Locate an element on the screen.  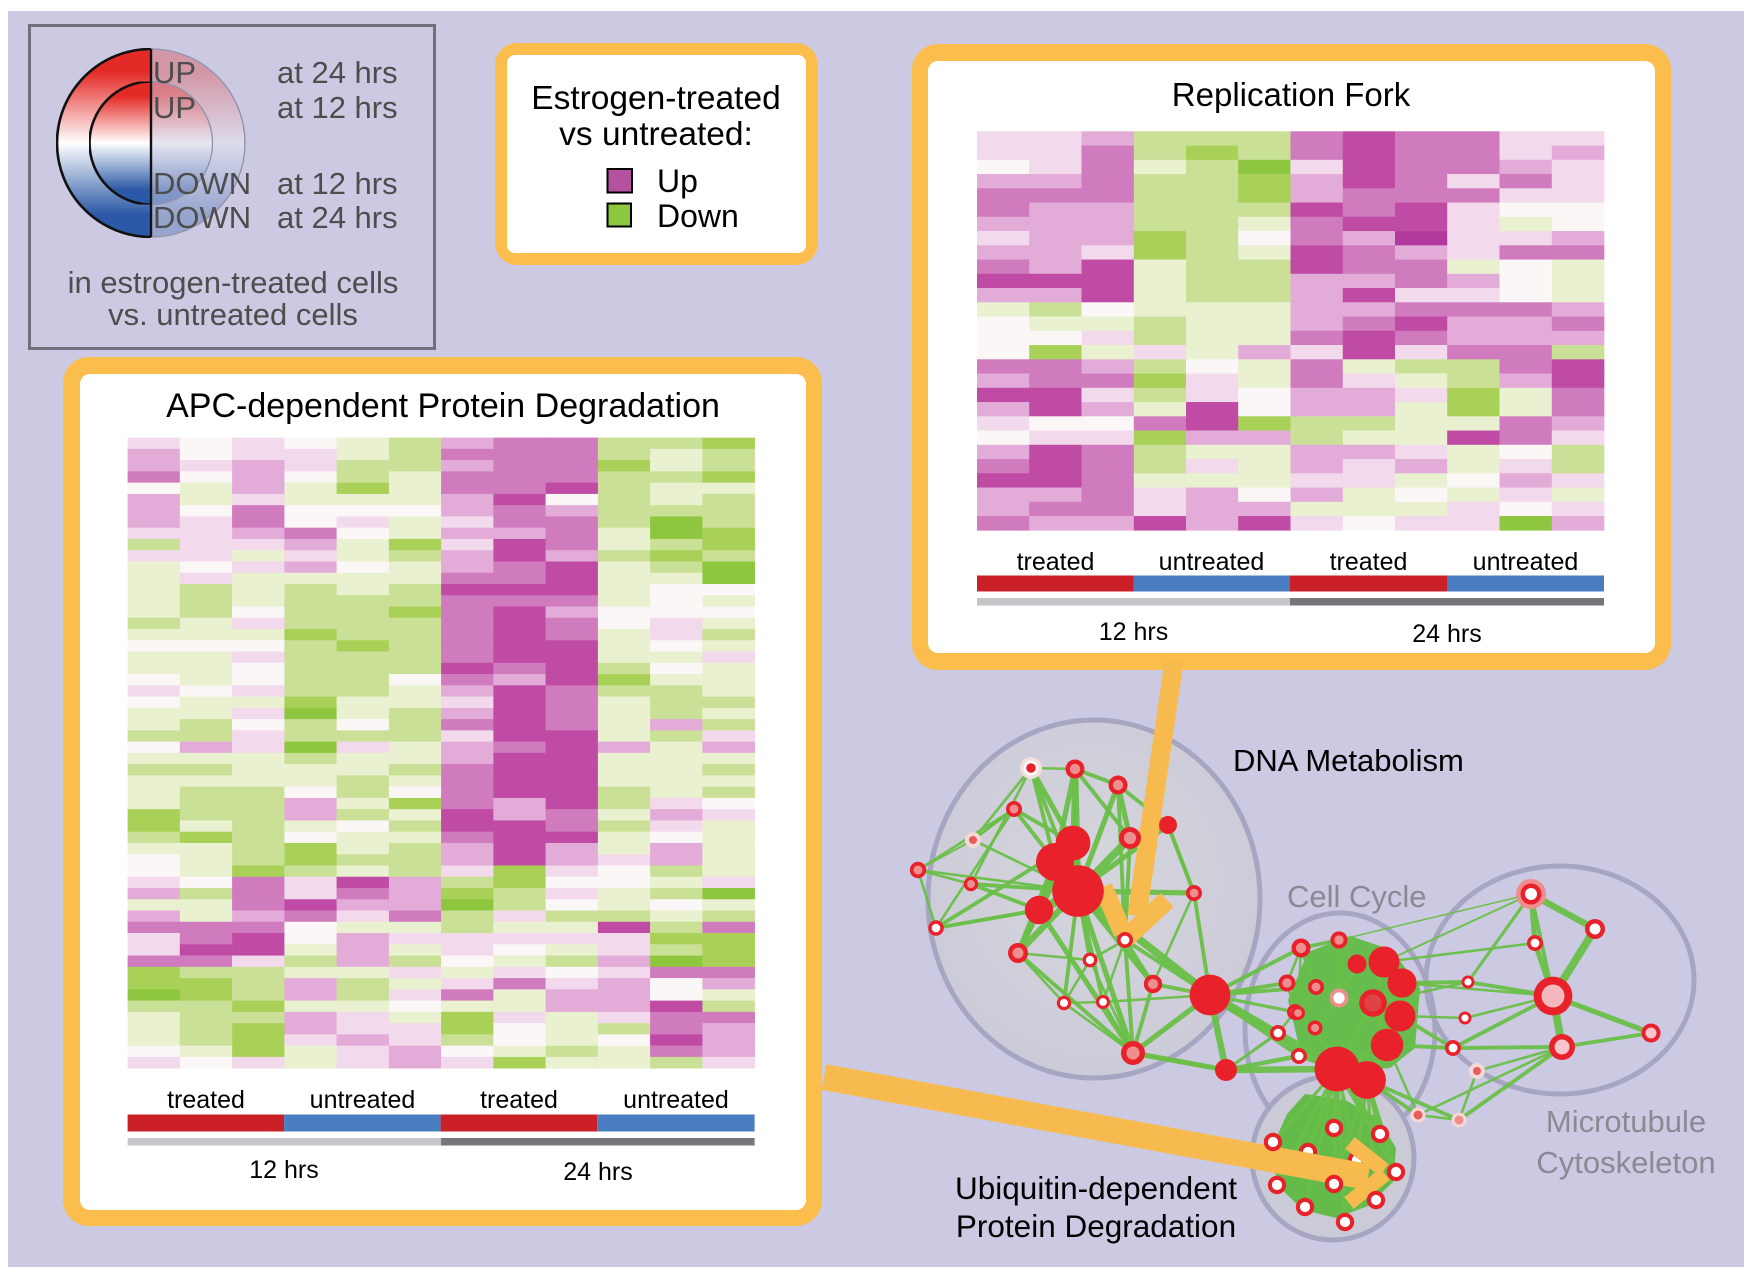
svg-text: vs untreated: is located at coordinates (656, 134).